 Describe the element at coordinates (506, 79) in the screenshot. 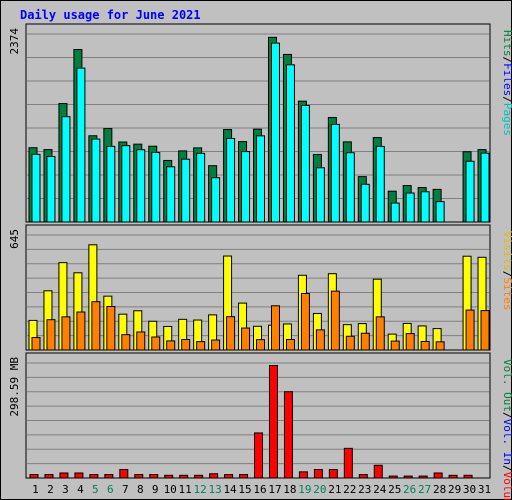

I see `legend-entry: Files` at that location.